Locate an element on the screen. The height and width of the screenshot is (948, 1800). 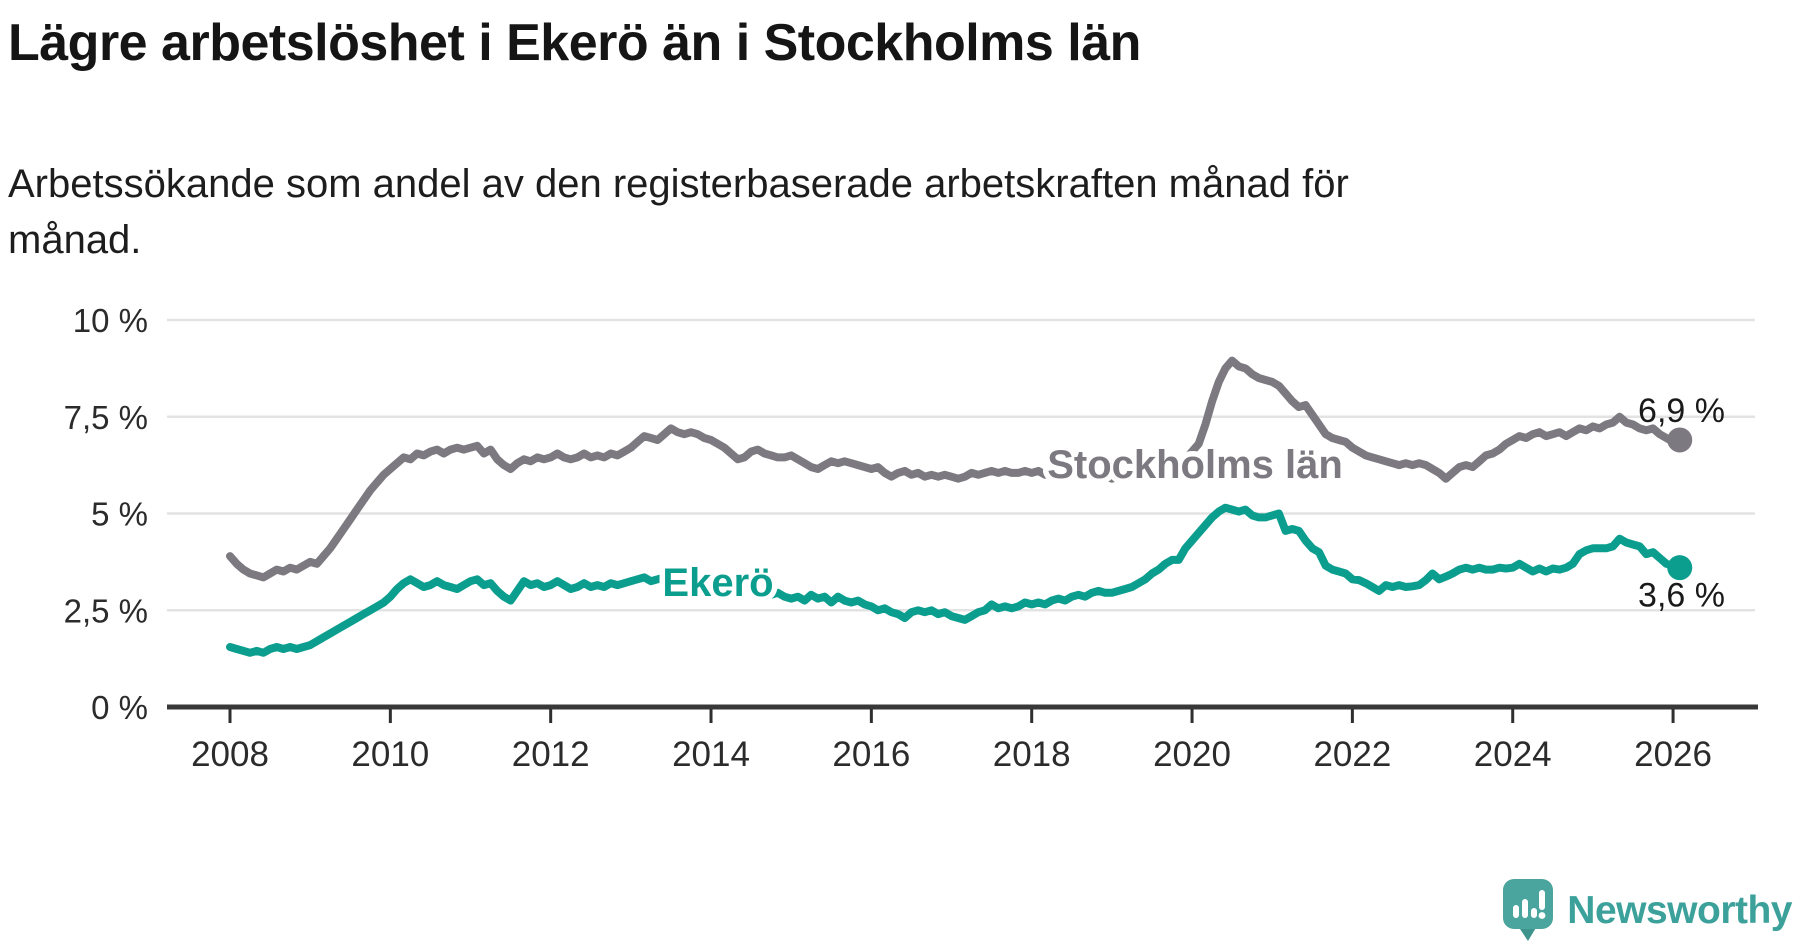
series-label-ekero: Ekerö is located at coordinates (717, 583).